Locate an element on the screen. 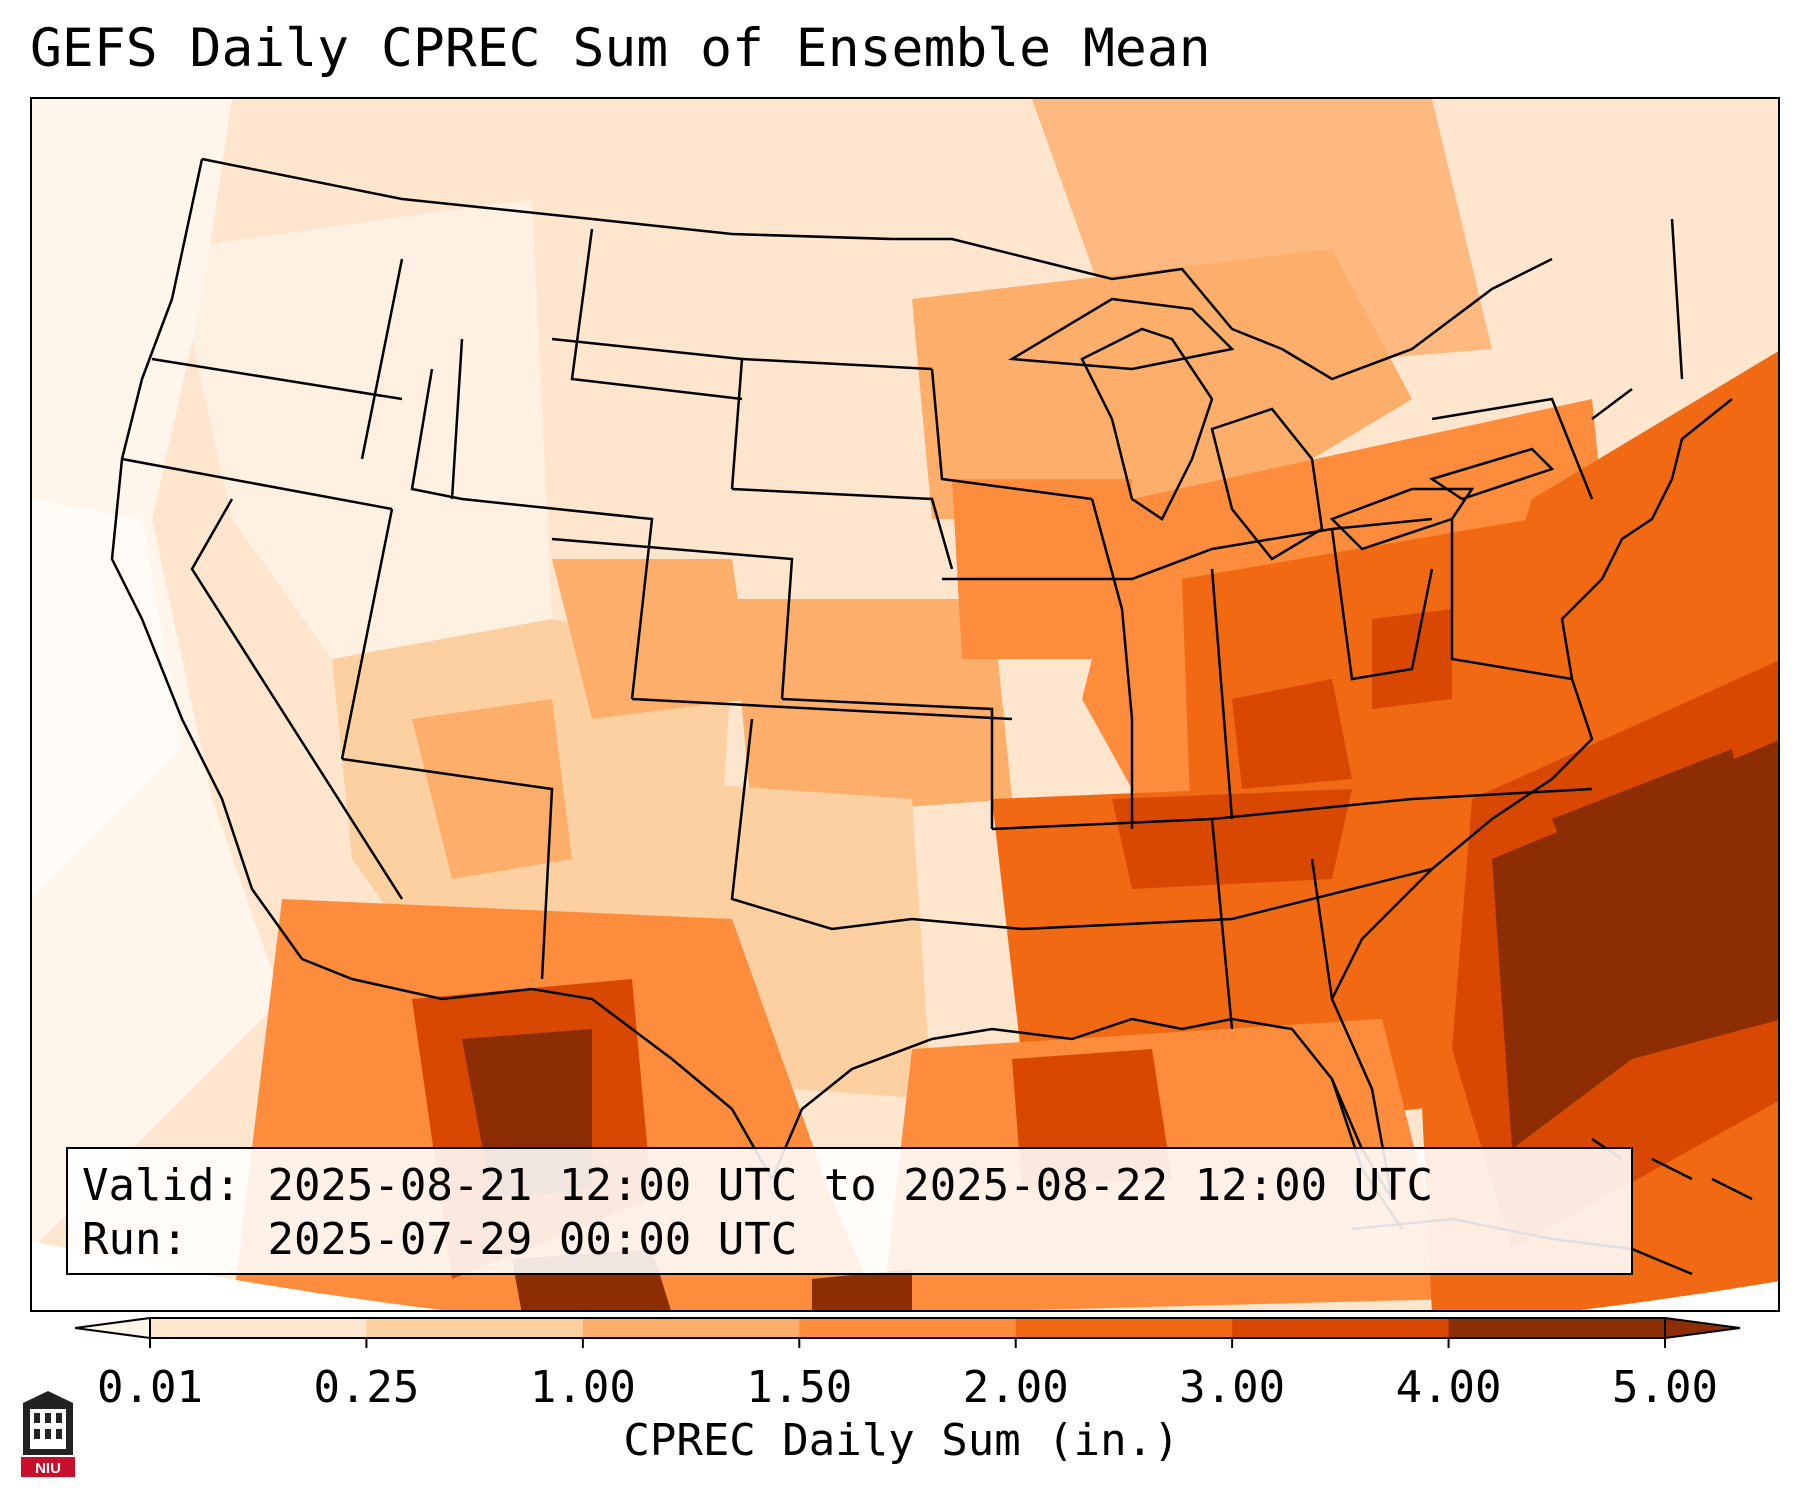 This screenshot has width=1803, height=1500. colorbar-tick-label: 1.00 is located at coordinates (583, 1386).